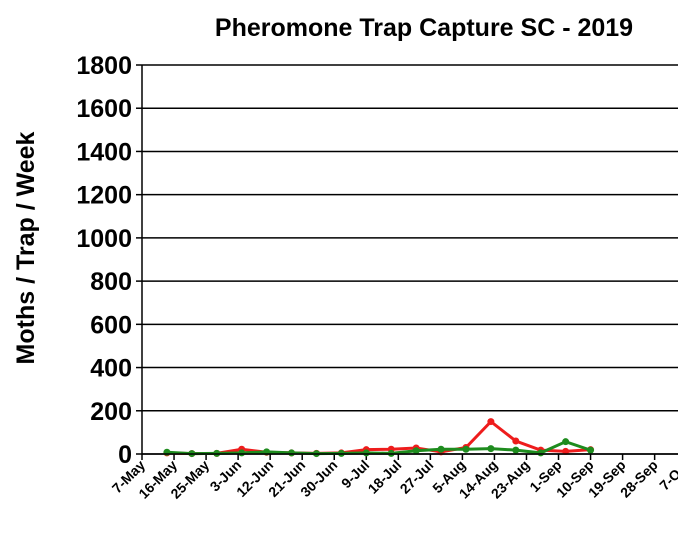  Describe the element at coordinates (111, 325) in the screenshot. I see `y-tick-label: 600` at that location.